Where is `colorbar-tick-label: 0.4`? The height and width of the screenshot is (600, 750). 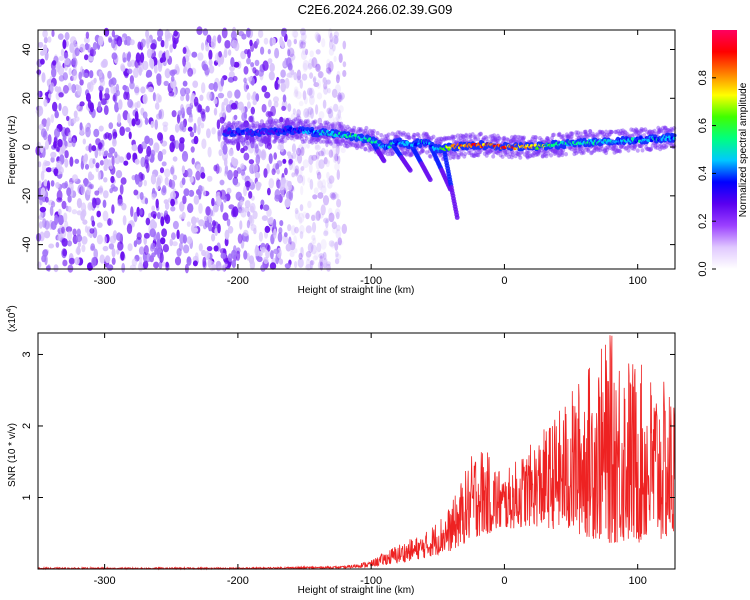
colorbar-tick-label: 0.4 is located at coordinates (703, 173).